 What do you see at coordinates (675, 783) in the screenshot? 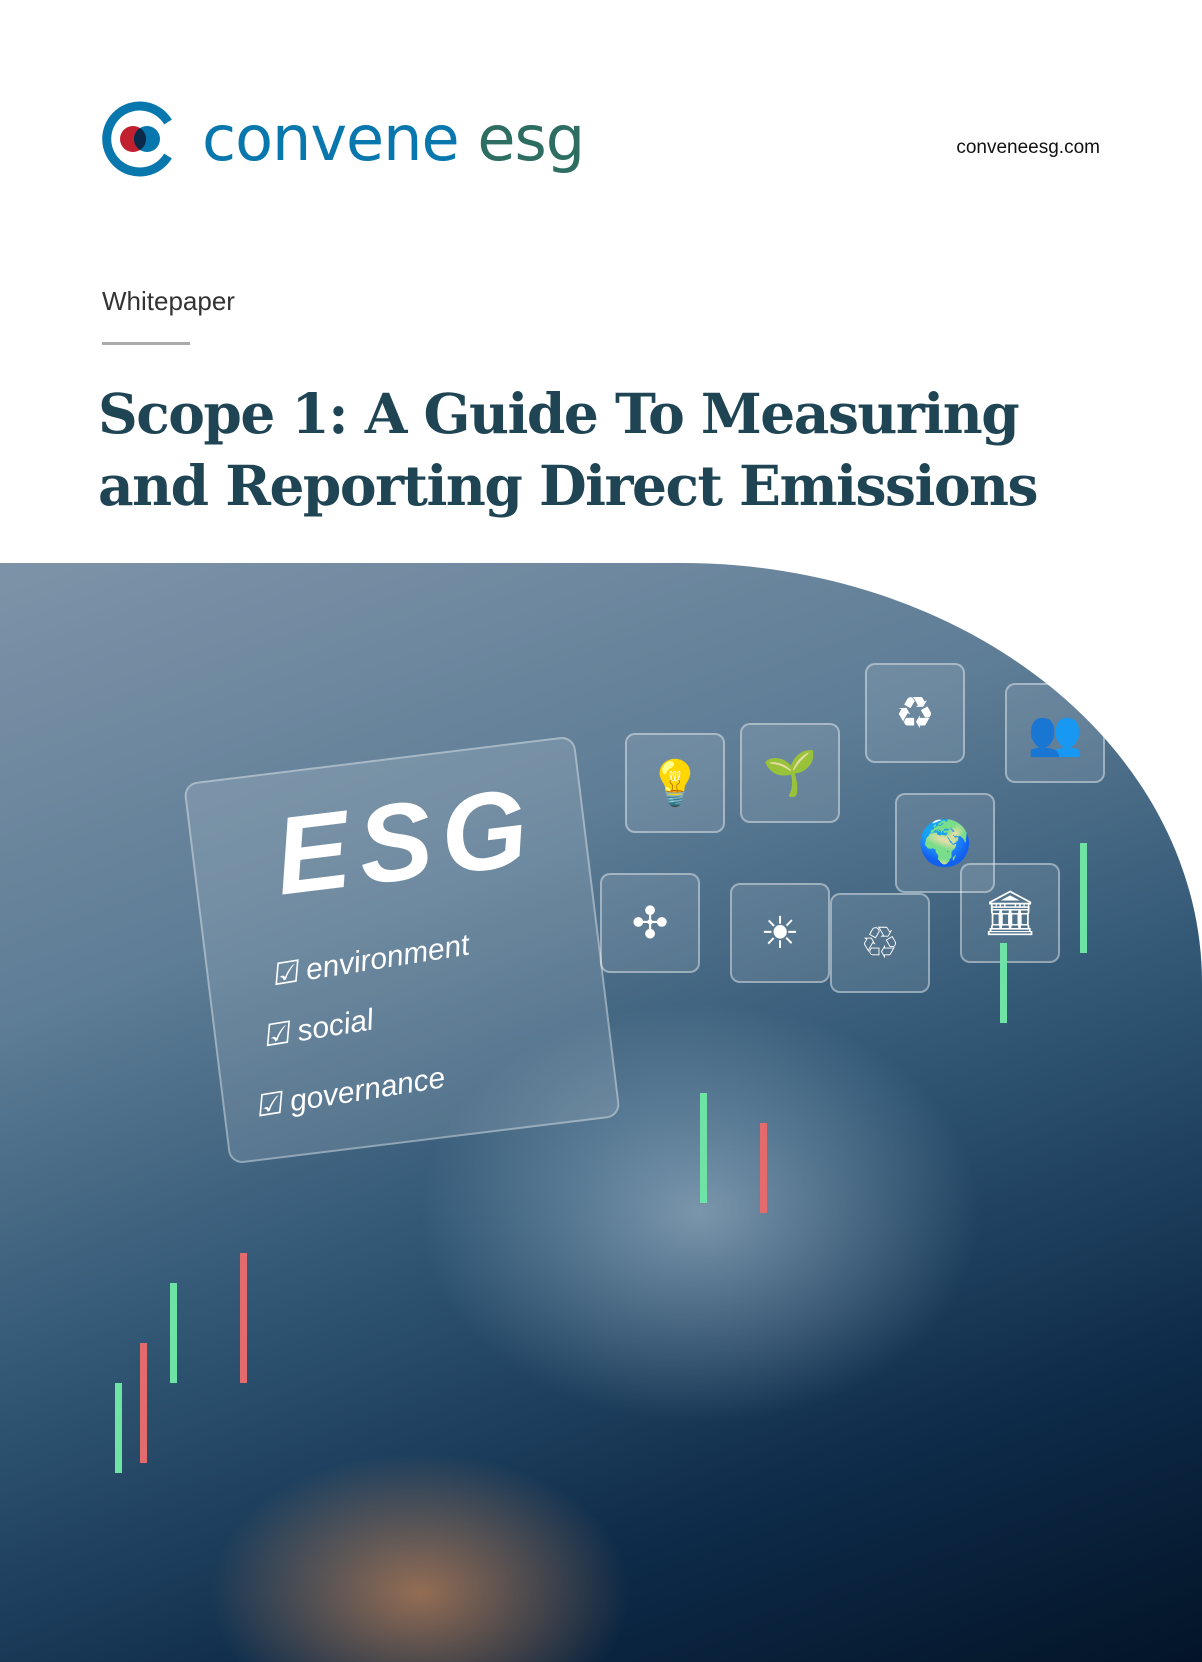
I see `lightbulb-icon: 💡` at bounding box center [675, 783].